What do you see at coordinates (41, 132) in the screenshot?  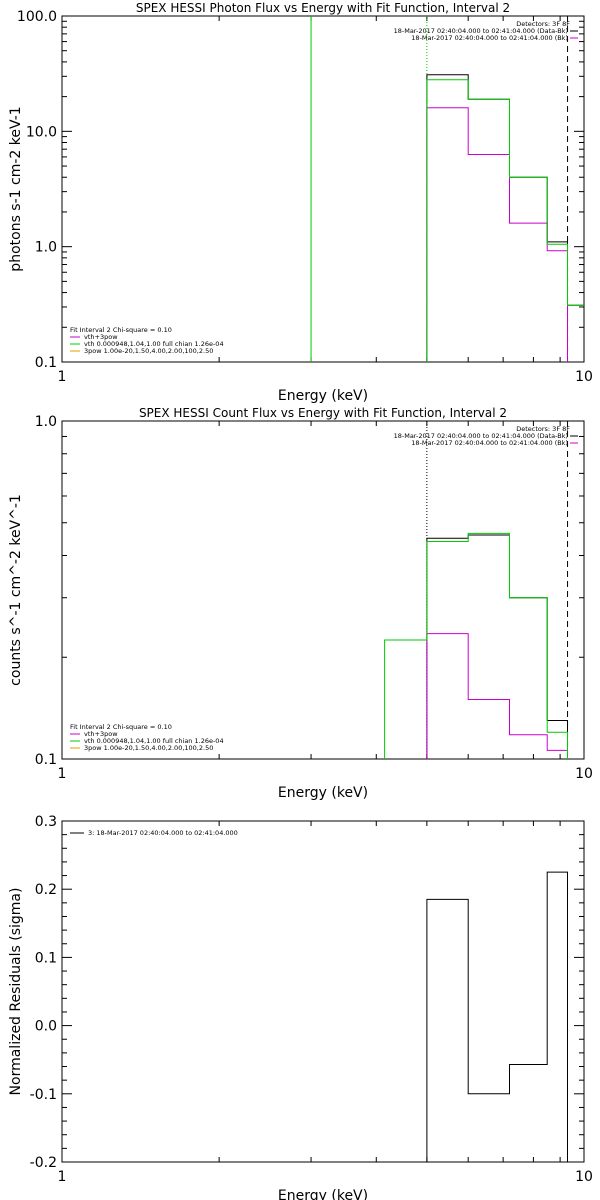 I see `y-tick-label: 10.0` at bounding box center [41, 132].